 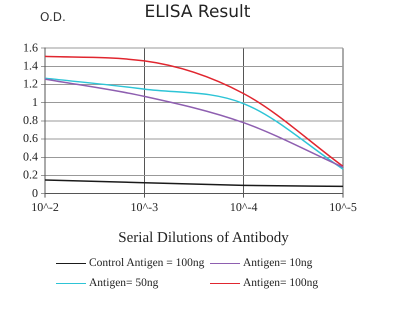 What do you see at coordinates (203, 238) in the screenshot?
I see `x-axis-title: Serial Dilutions of Antibody` at bounding box center [203, 238].